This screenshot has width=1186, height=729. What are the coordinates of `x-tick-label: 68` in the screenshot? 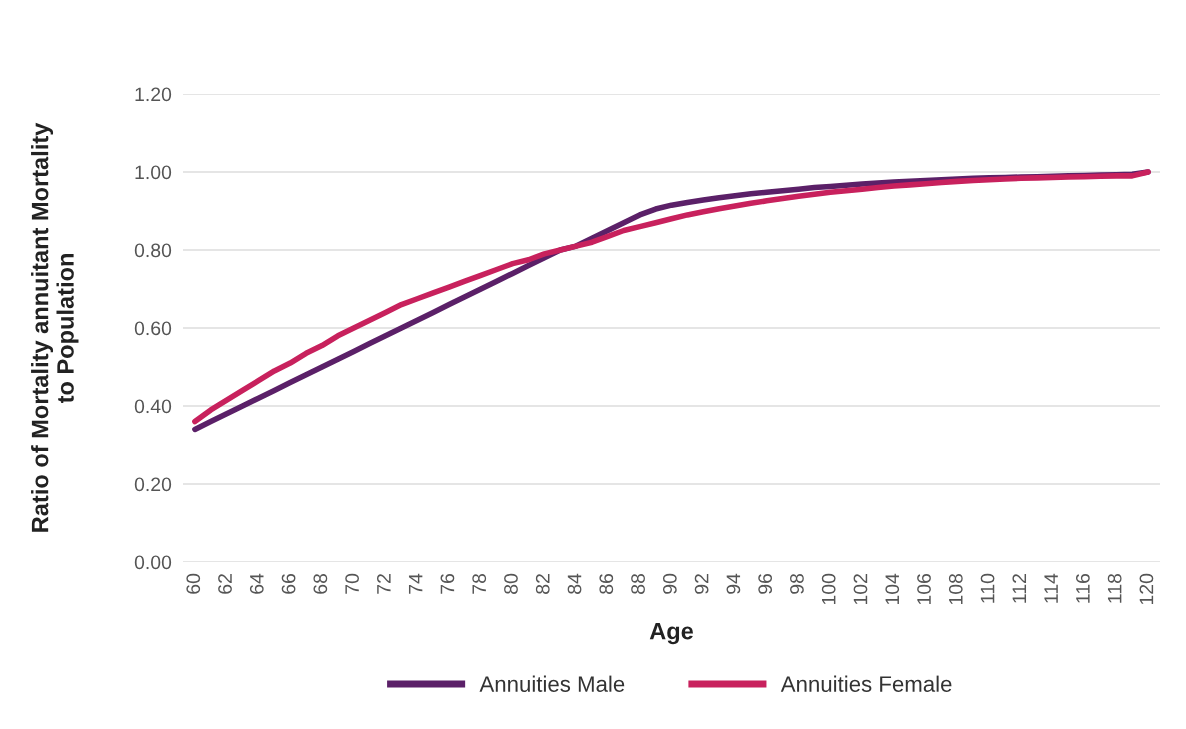 It's located at (320, 583).